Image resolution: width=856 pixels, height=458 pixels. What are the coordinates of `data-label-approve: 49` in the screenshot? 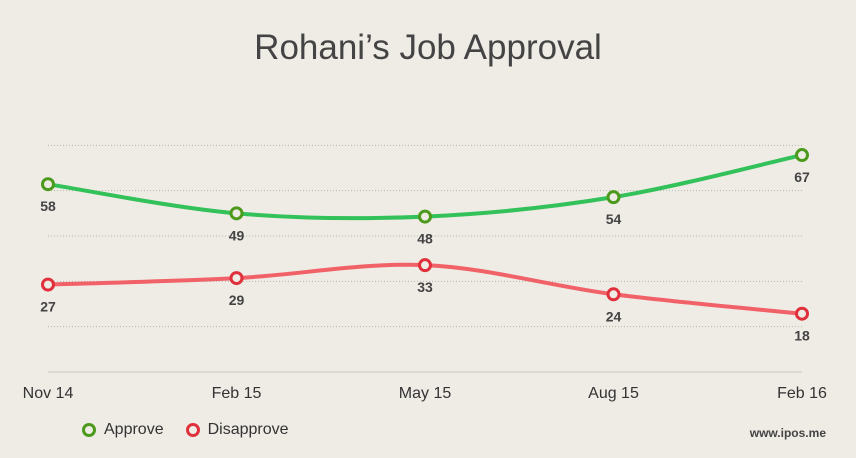 It's located at (237, 235).